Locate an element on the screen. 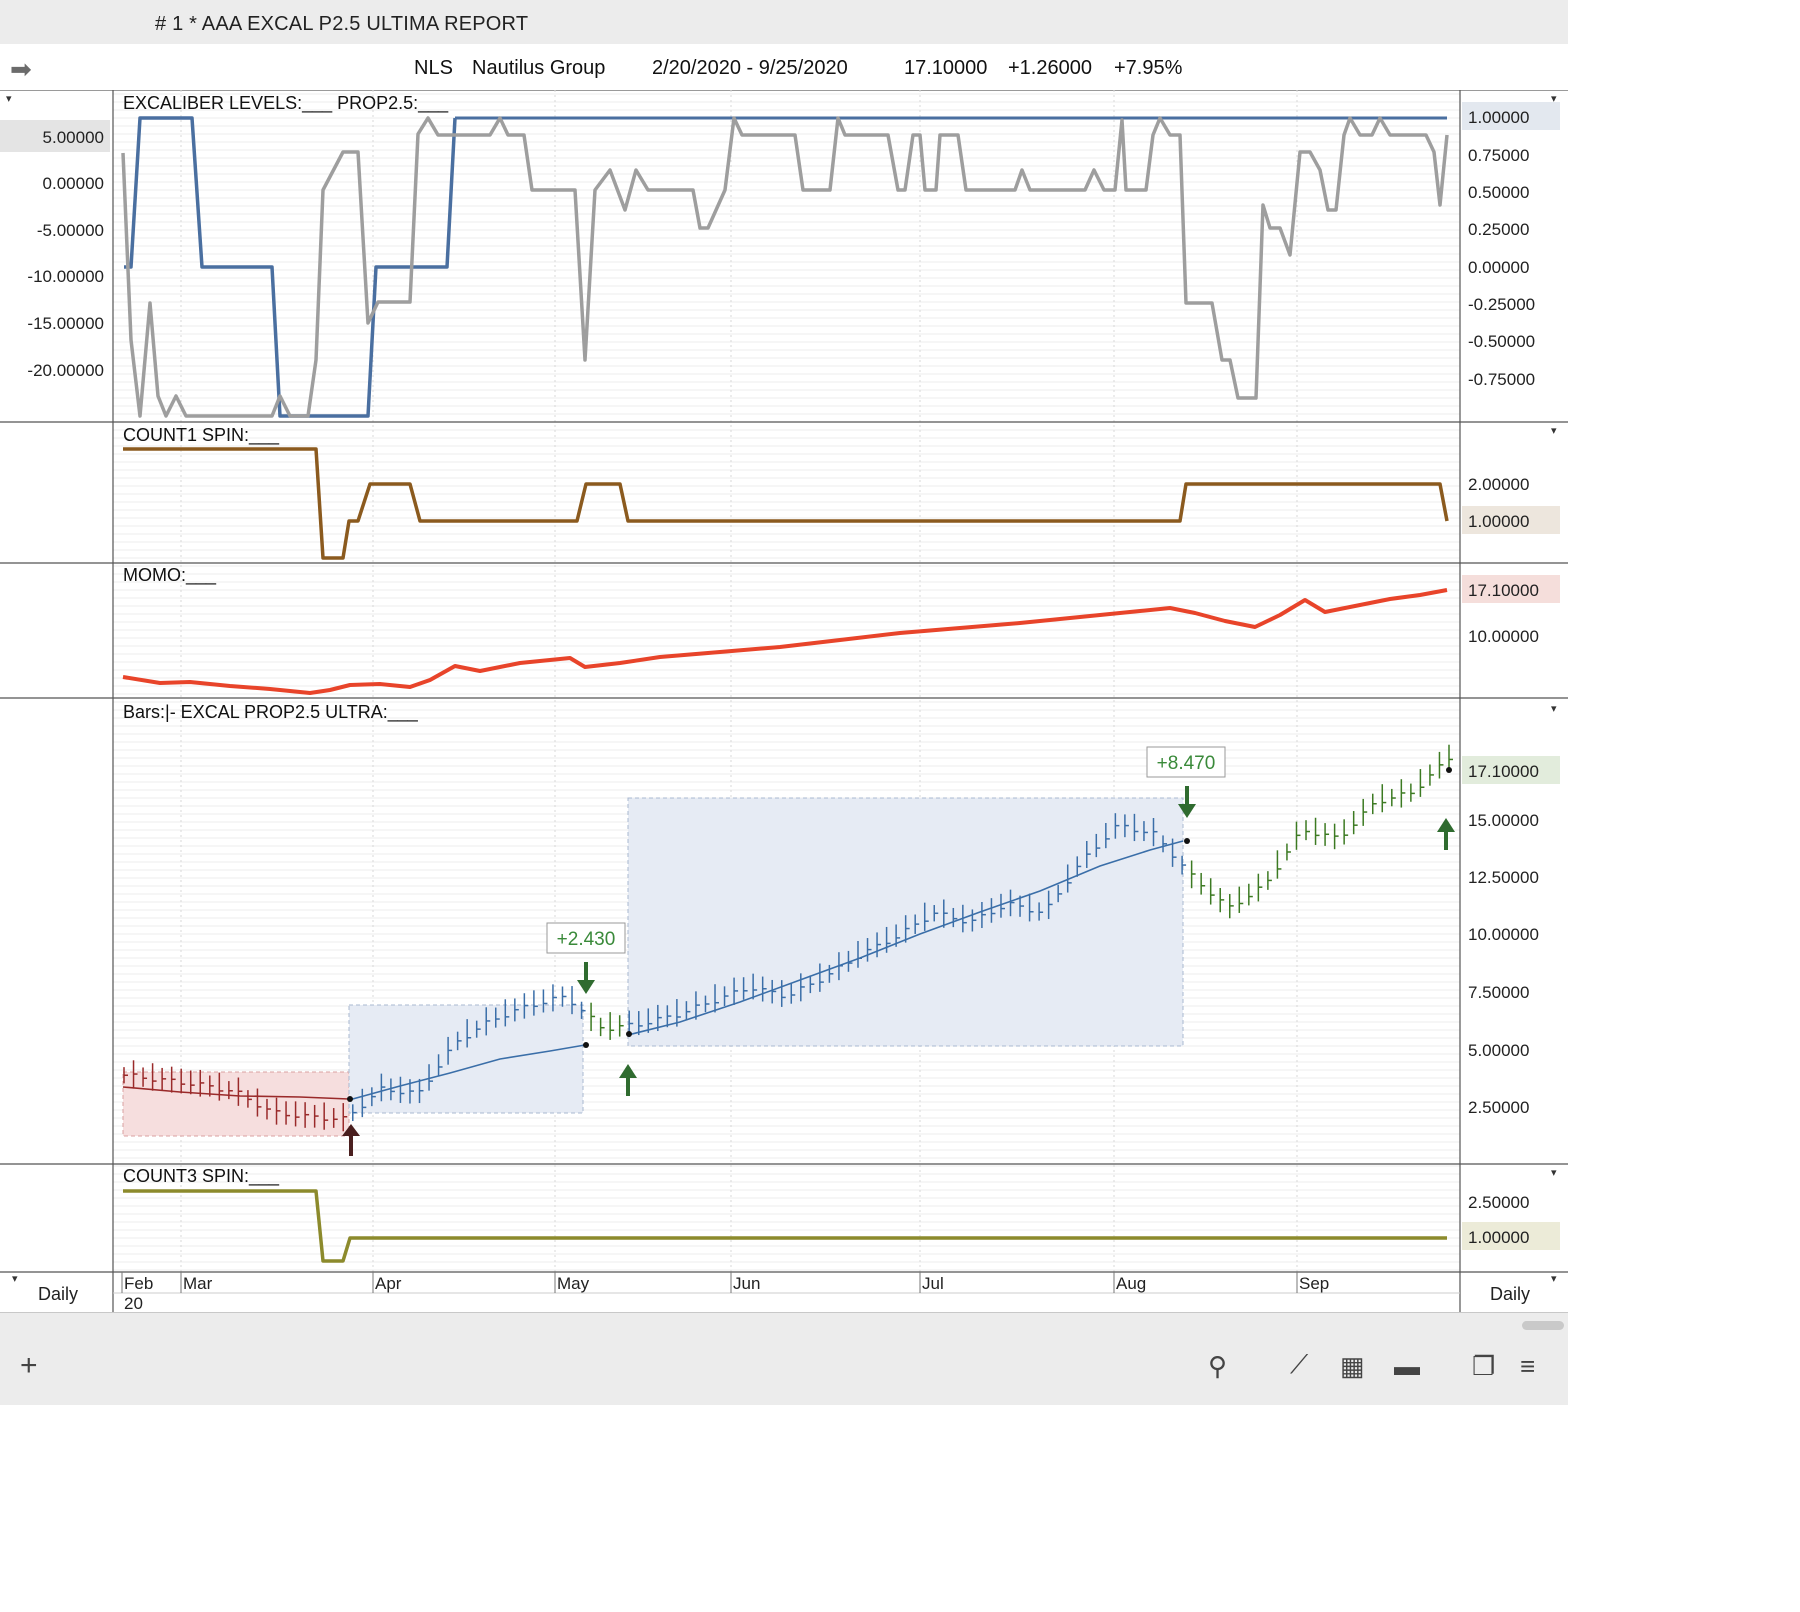 Image resolution: width=1800 pixels, height=1612 pixels. left-axis-label: -5.00000 is located at coordinates (70, 230).